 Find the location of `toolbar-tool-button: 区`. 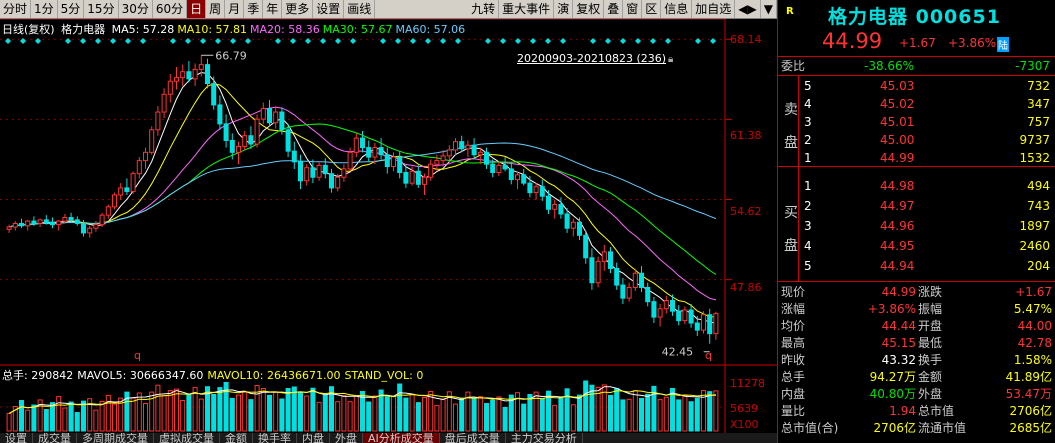

toolbar-tool-button: 区 is located at coordinates (652, 9).